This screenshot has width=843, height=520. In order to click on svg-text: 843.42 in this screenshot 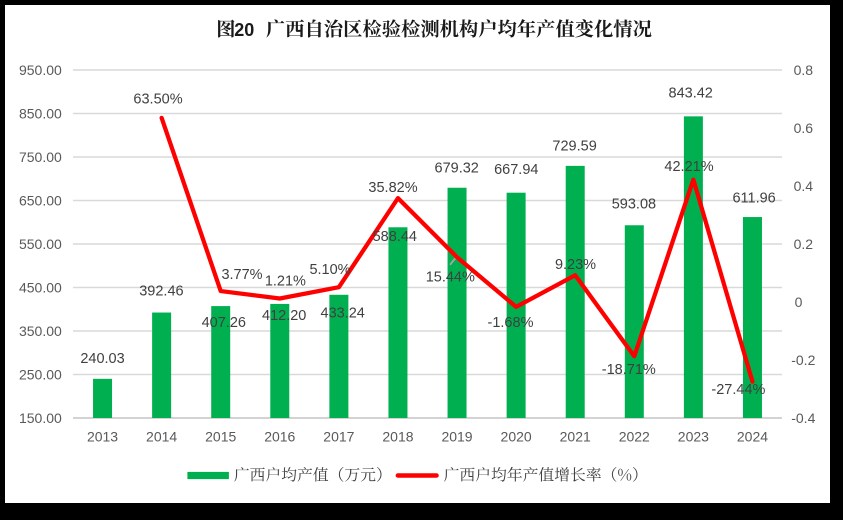, I will do `click(691, 94)`.